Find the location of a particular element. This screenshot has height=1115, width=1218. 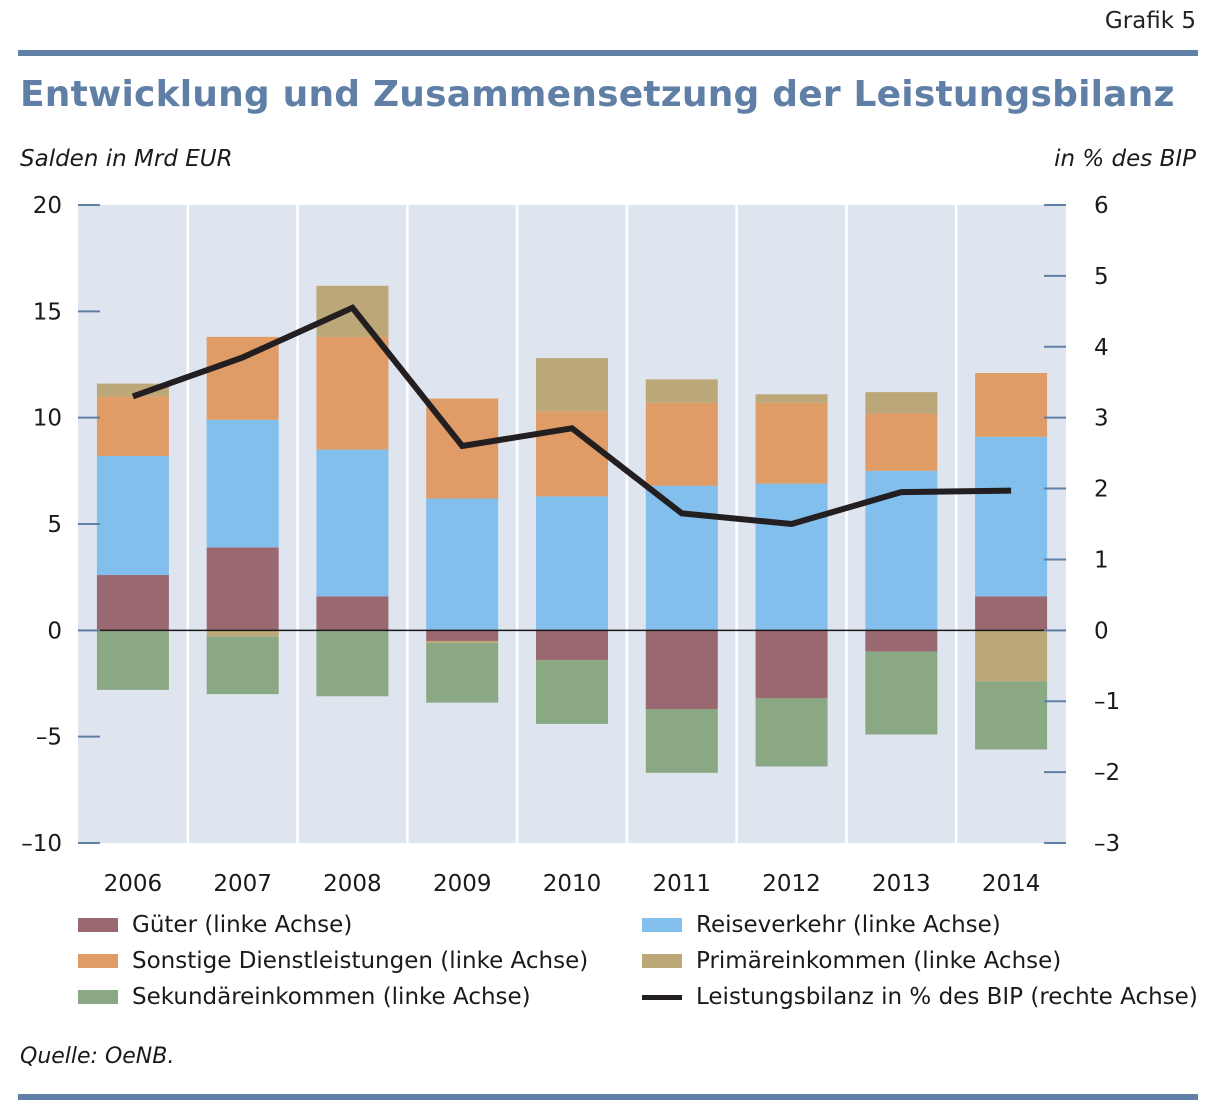

legend-item-reise: Reiseverkehr (linke Achse) is located at coordinates (821, 925).